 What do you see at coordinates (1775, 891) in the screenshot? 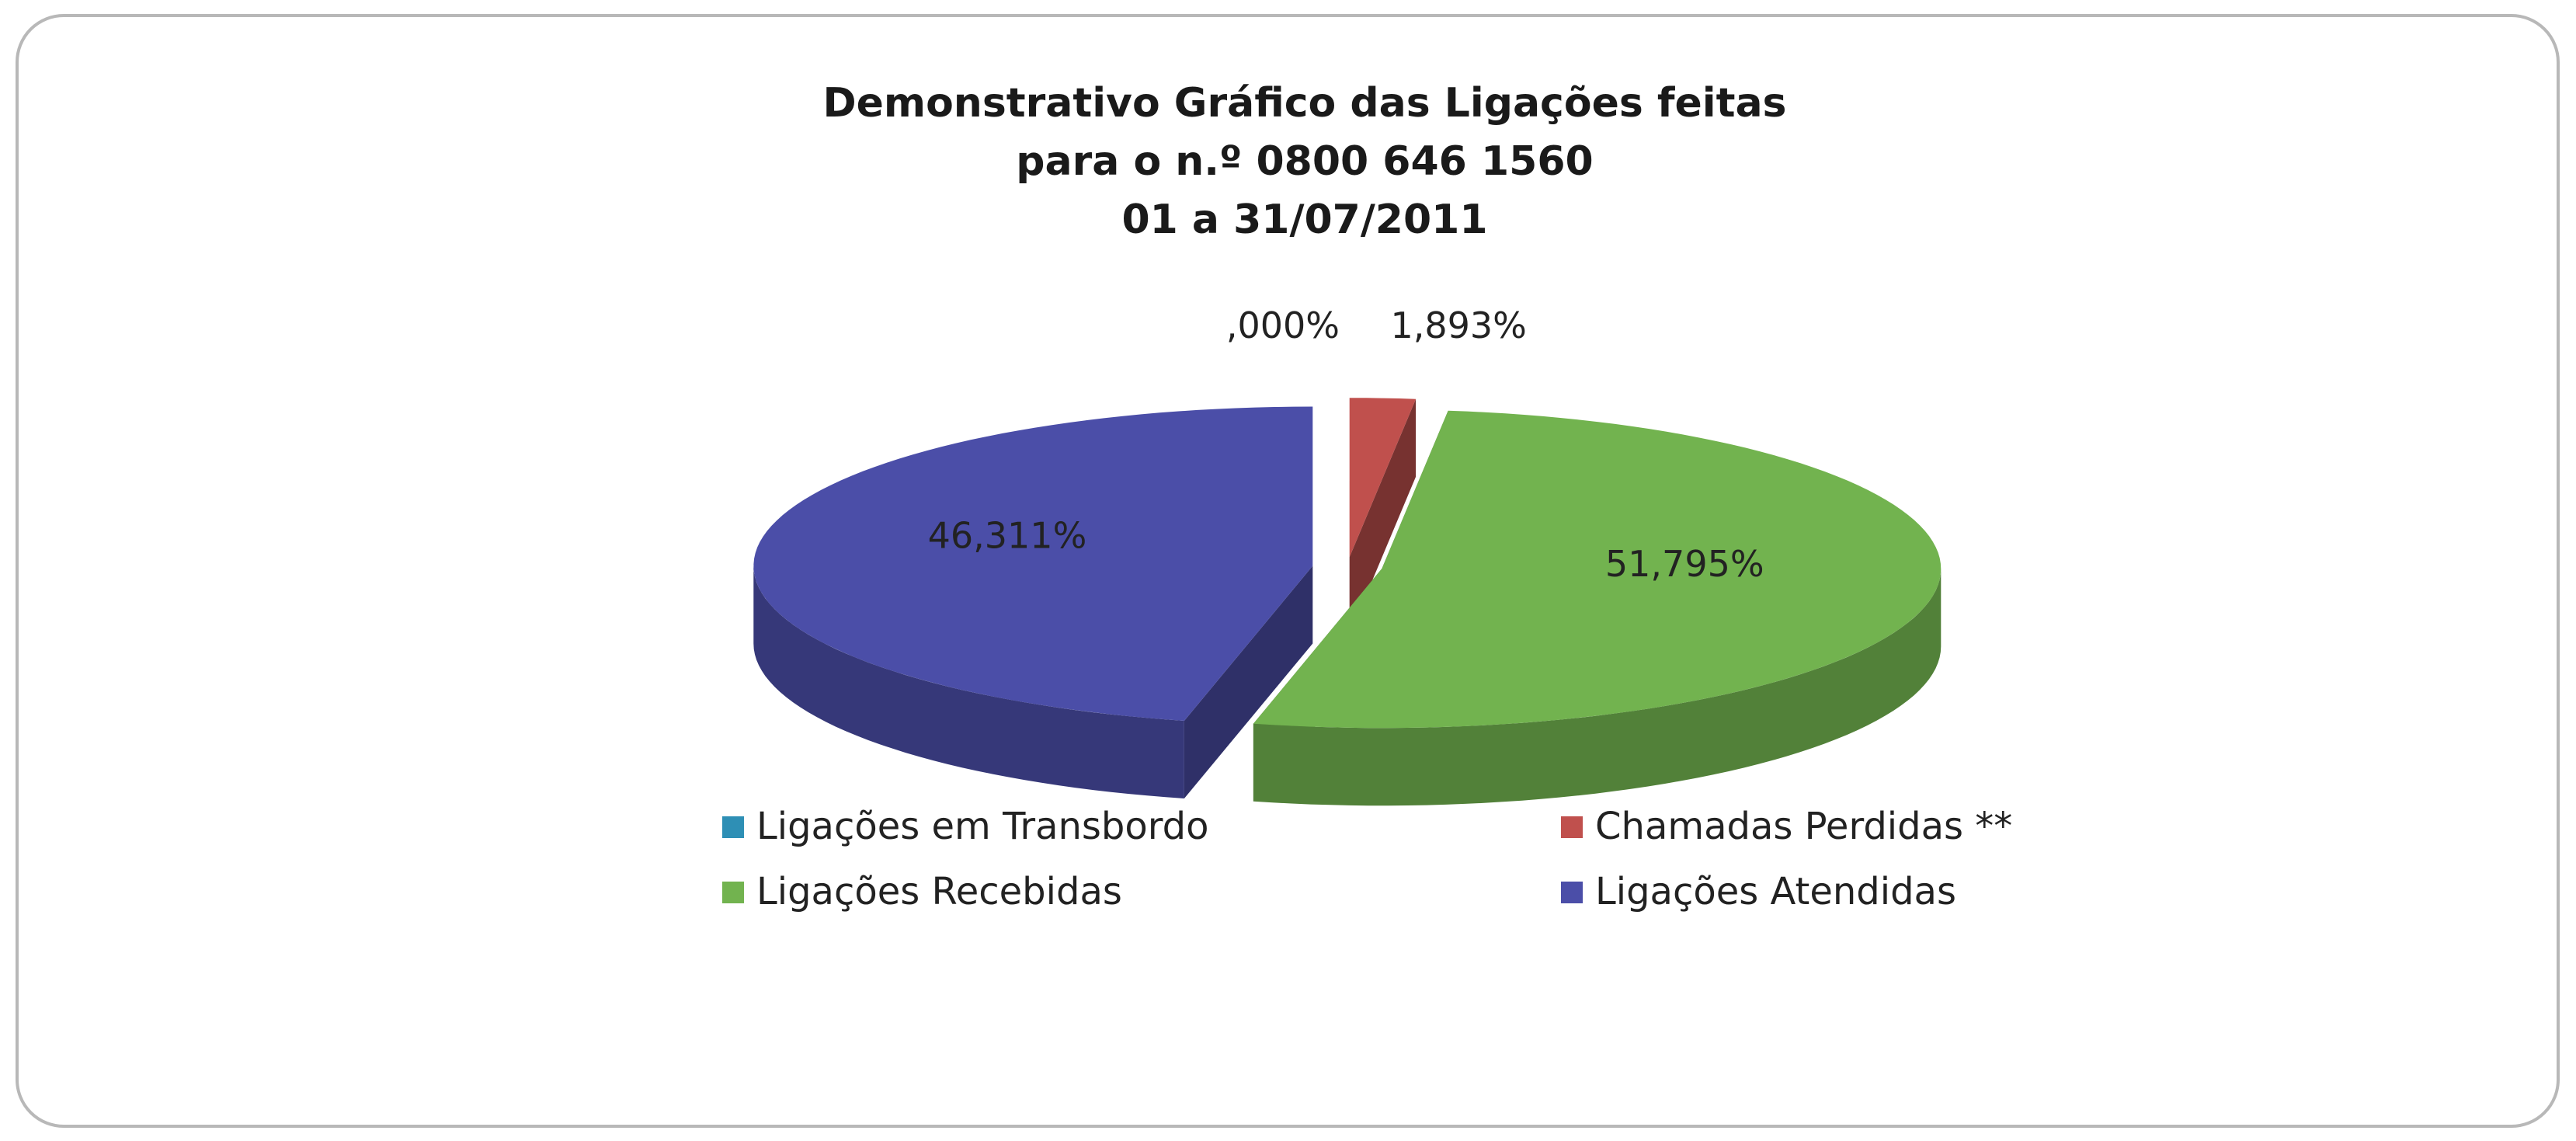
I see `legend-label: Ligações Atendidas` at bounding box center [1775, 891].